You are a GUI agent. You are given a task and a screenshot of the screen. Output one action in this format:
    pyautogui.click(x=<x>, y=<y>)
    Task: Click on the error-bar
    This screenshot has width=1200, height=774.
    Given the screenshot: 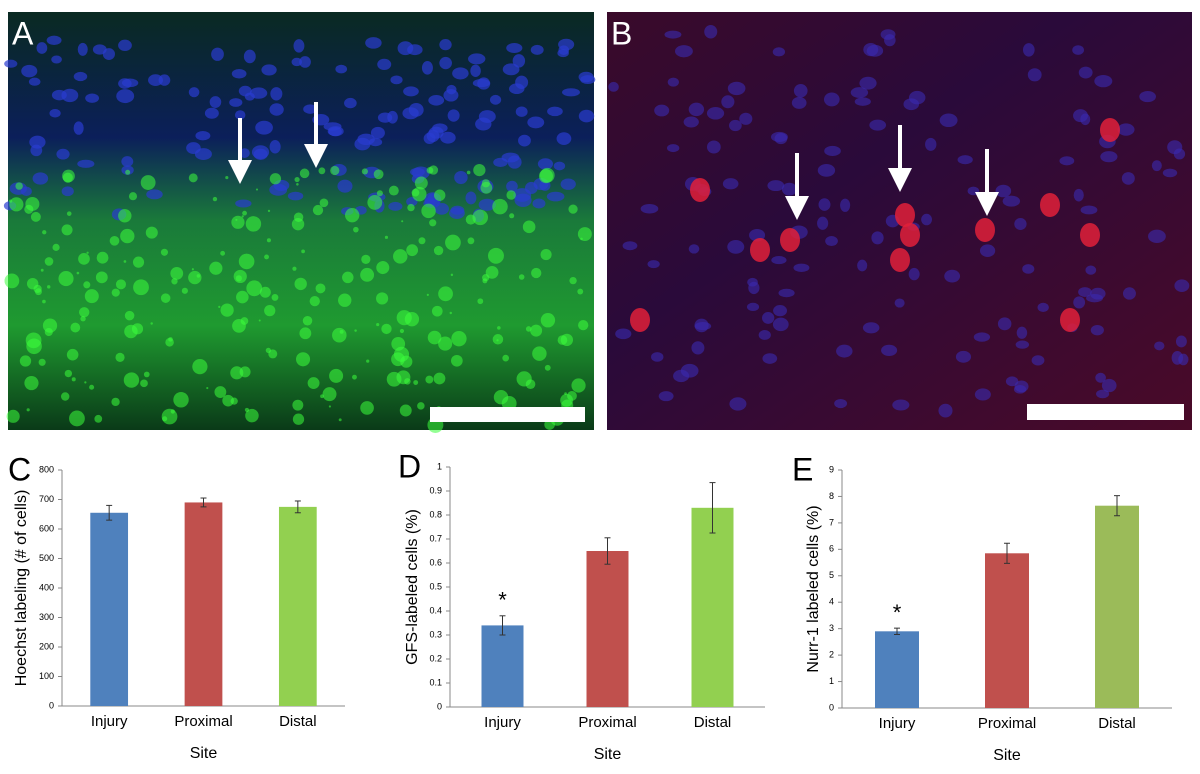 What is the action you would take?
    pyautogui.click(x=1117, y=506)
    